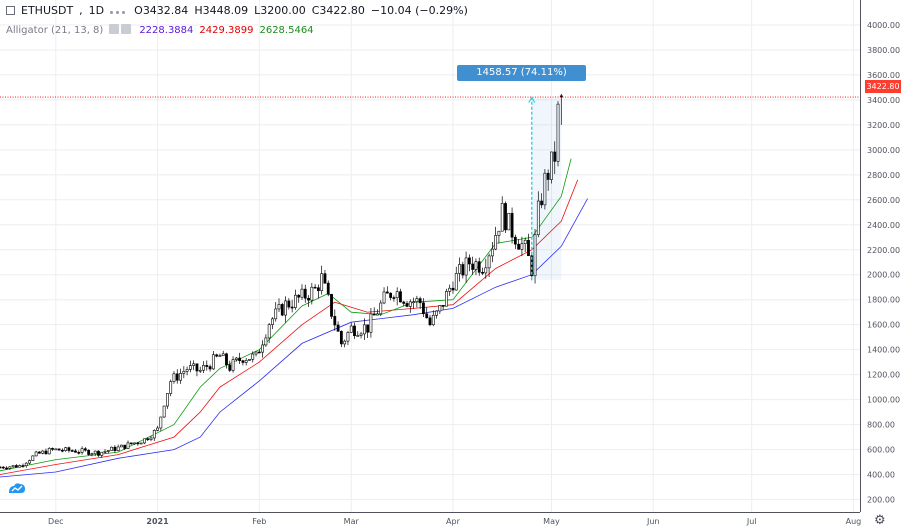 Image resolution: width=904 pixels, height=528 pixels. What do you see at coordinates (280, 10) in the screenshot?
I see `ohlc-low: L3200.00` at bounding box center [280, 10].